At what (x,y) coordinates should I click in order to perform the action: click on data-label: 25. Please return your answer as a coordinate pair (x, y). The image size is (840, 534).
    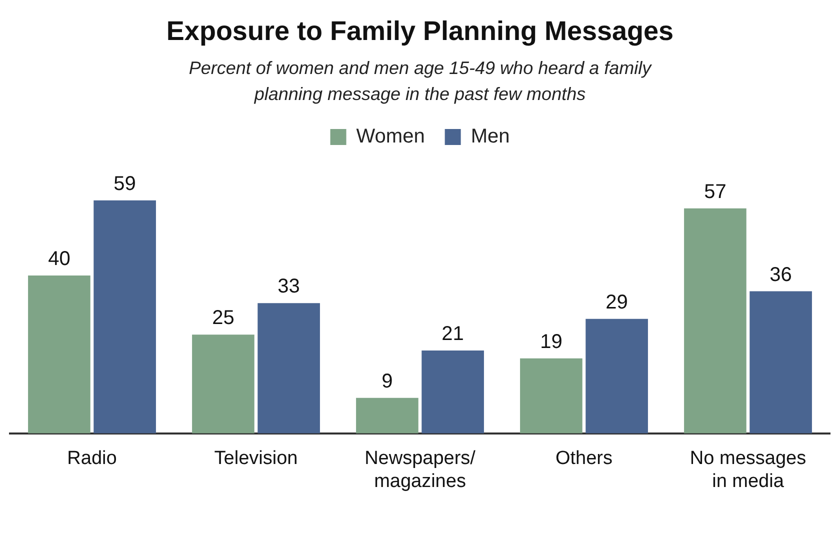
    Looking at the image, I should click on (223, 318).